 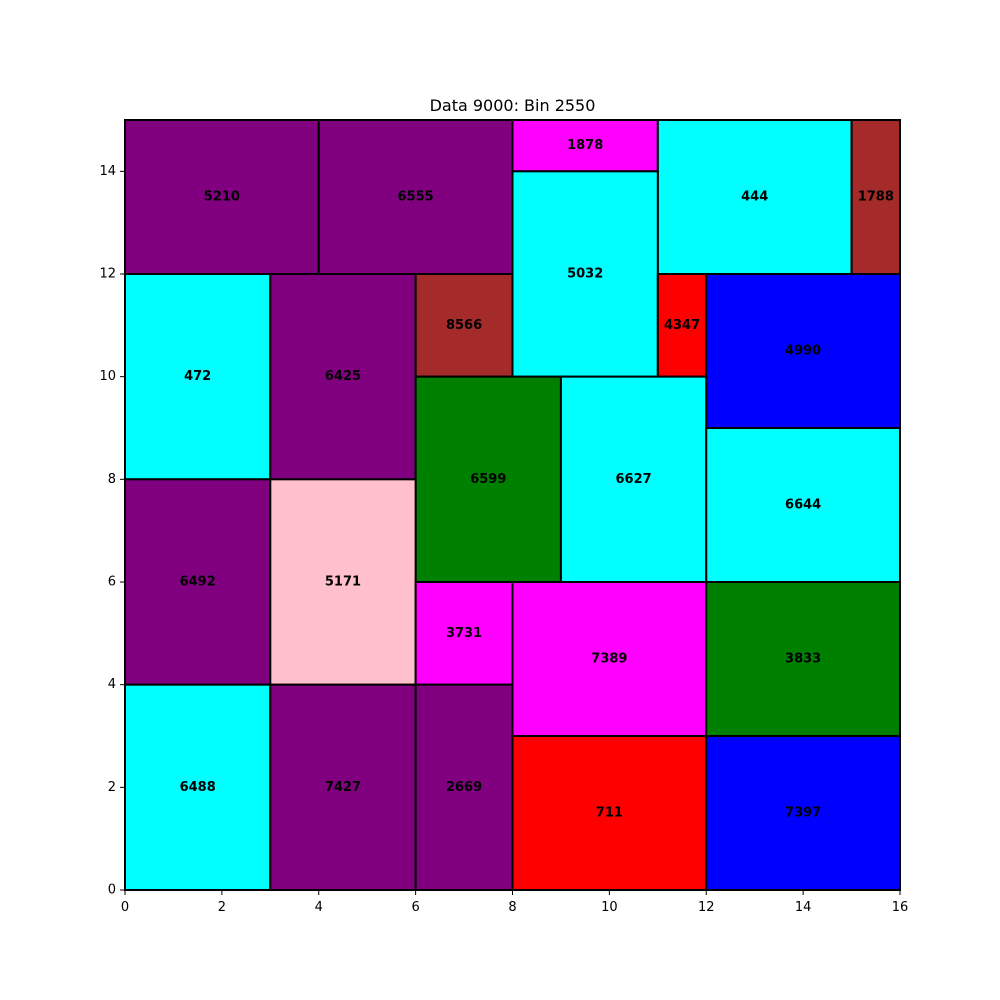 I want to click on x-tick-label: 6, so click(x=415, y=907).